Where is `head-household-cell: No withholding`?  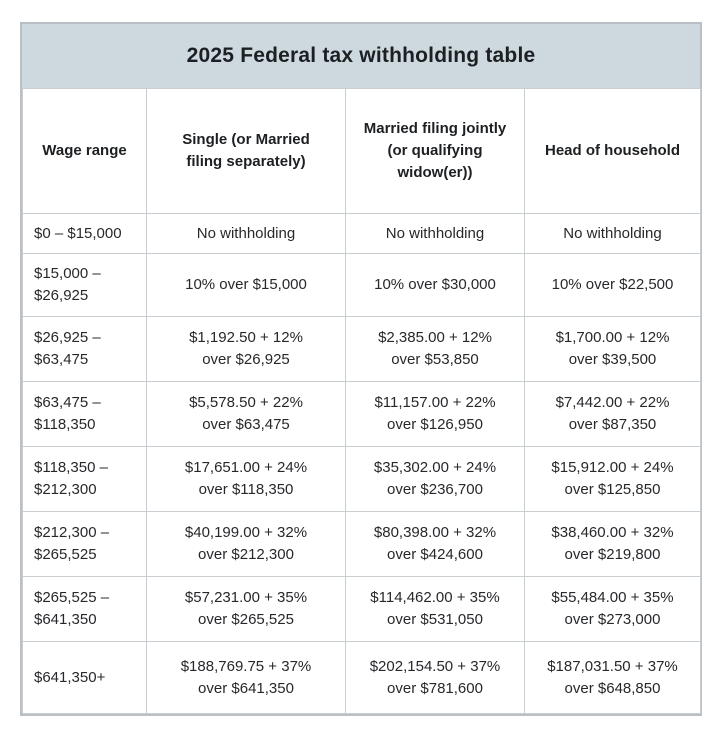 head-household-cell: No withholding is located at coordinates (612, 233).